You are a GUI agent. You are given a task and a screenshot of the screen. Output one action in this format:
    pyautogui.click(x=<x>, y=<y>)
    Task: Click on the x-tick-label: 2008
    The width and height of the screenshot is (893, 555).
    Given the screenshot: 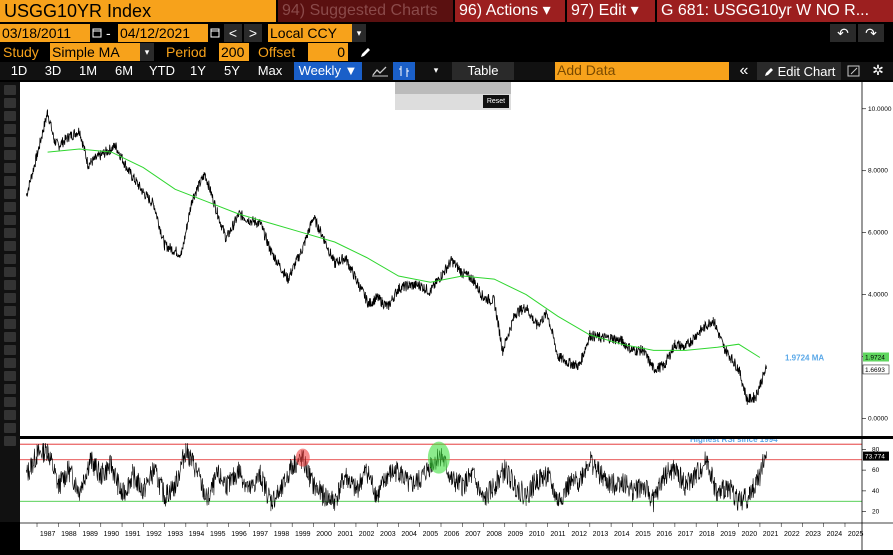 What is the action you would take?
    pyautogui.click(x=494, y=534)
    